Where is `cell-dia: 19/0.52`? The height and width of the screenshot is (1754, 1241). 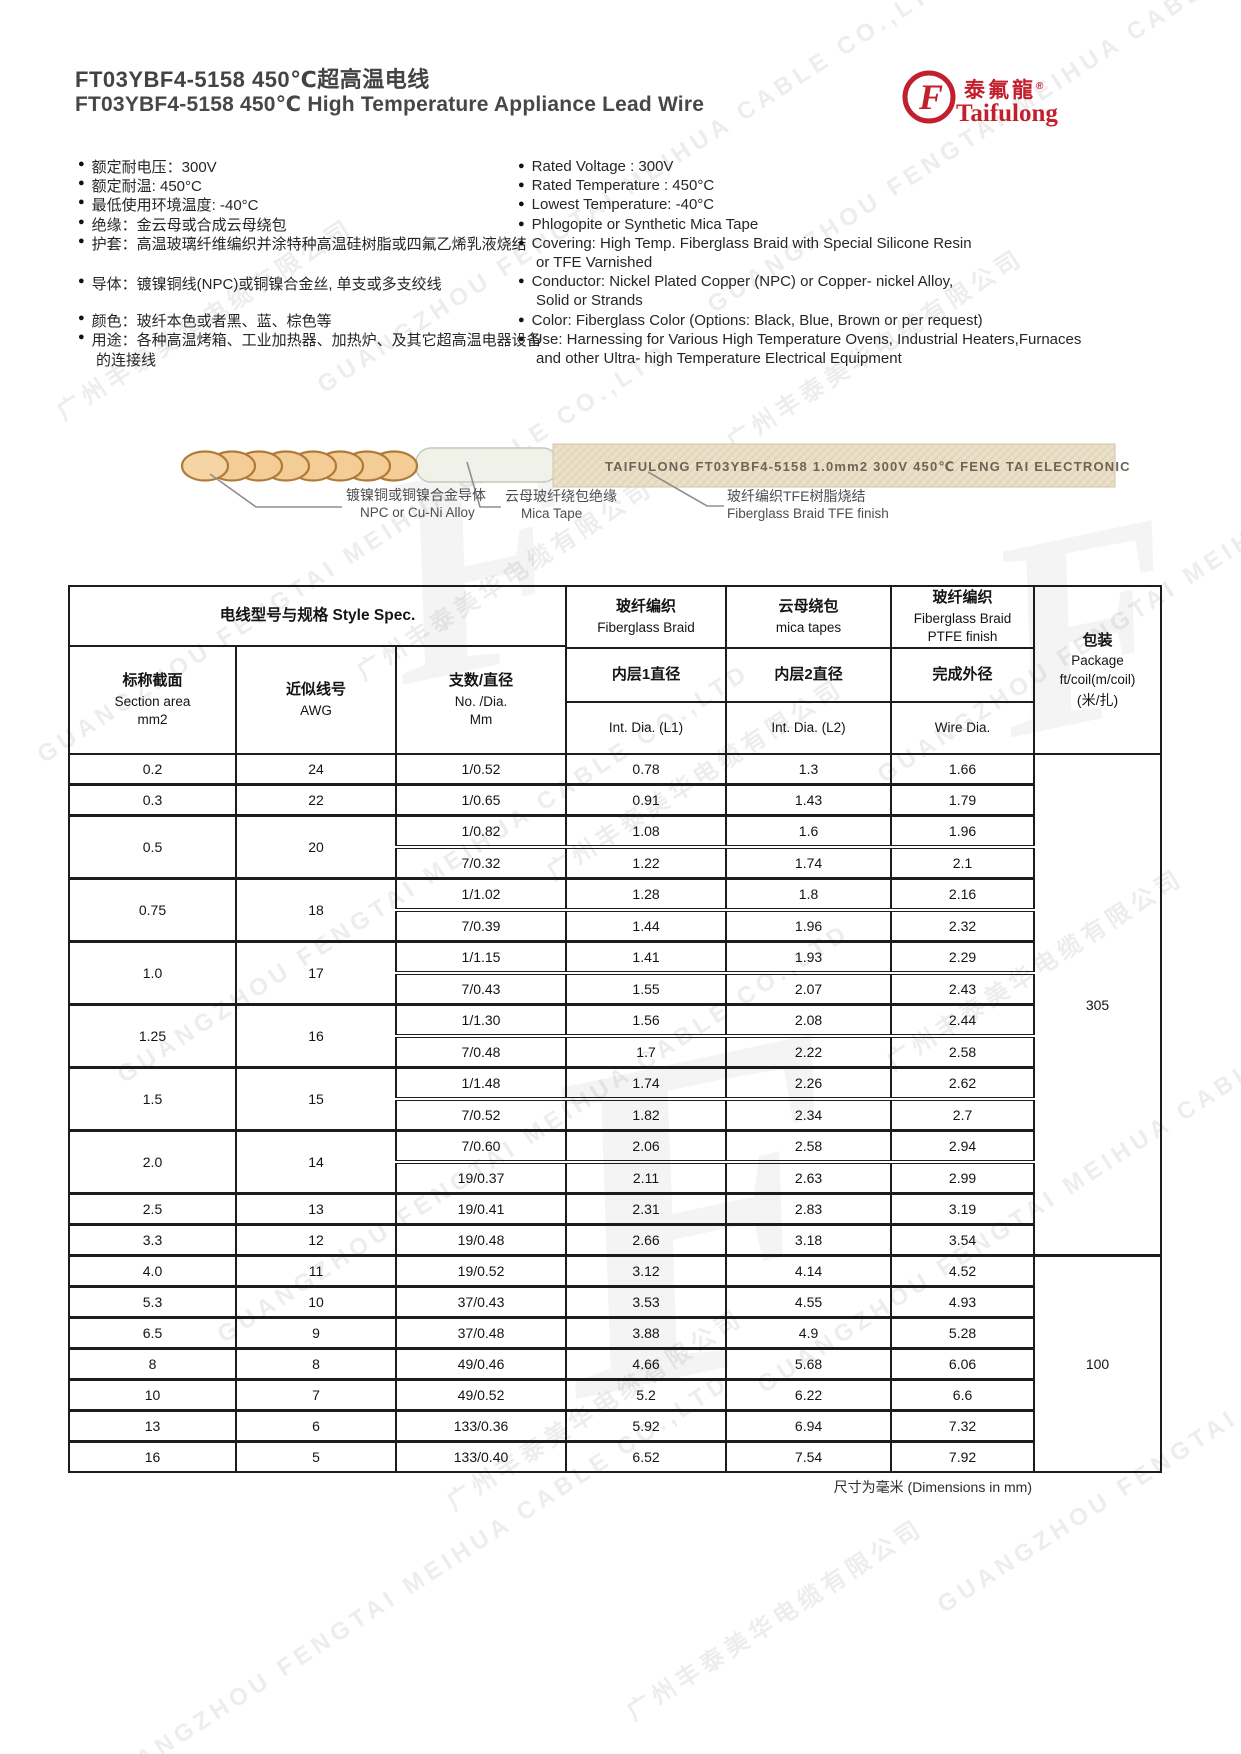 cell-dia: 19/0.52 is located at coordinates (481, 1271).